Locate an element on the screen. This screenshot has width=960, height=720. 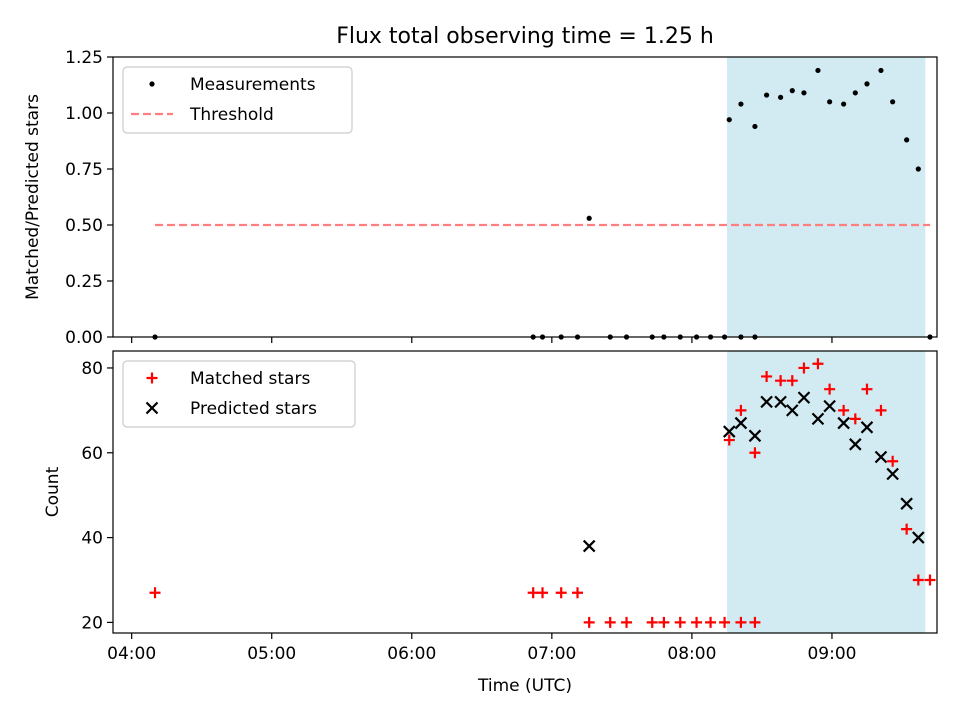
y-tick-label: 60 is located at coordinates (92, 454).